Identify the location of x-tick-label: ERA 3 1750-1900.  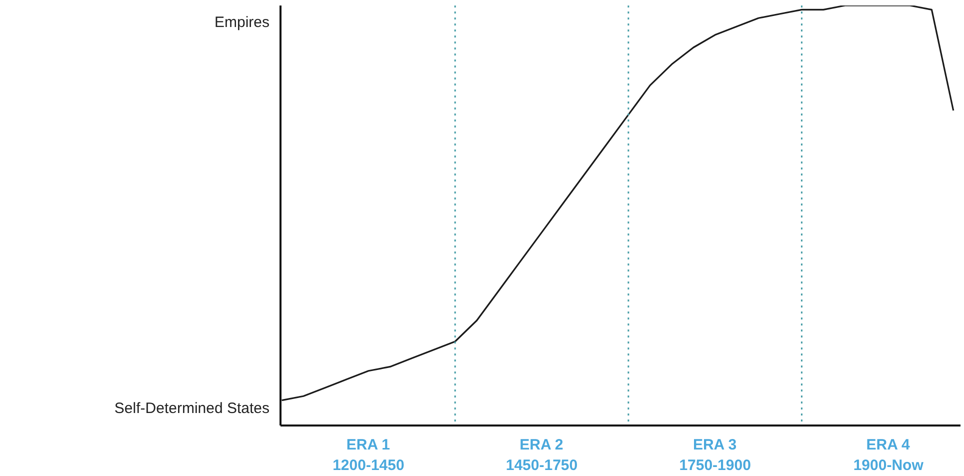
(715, 455).